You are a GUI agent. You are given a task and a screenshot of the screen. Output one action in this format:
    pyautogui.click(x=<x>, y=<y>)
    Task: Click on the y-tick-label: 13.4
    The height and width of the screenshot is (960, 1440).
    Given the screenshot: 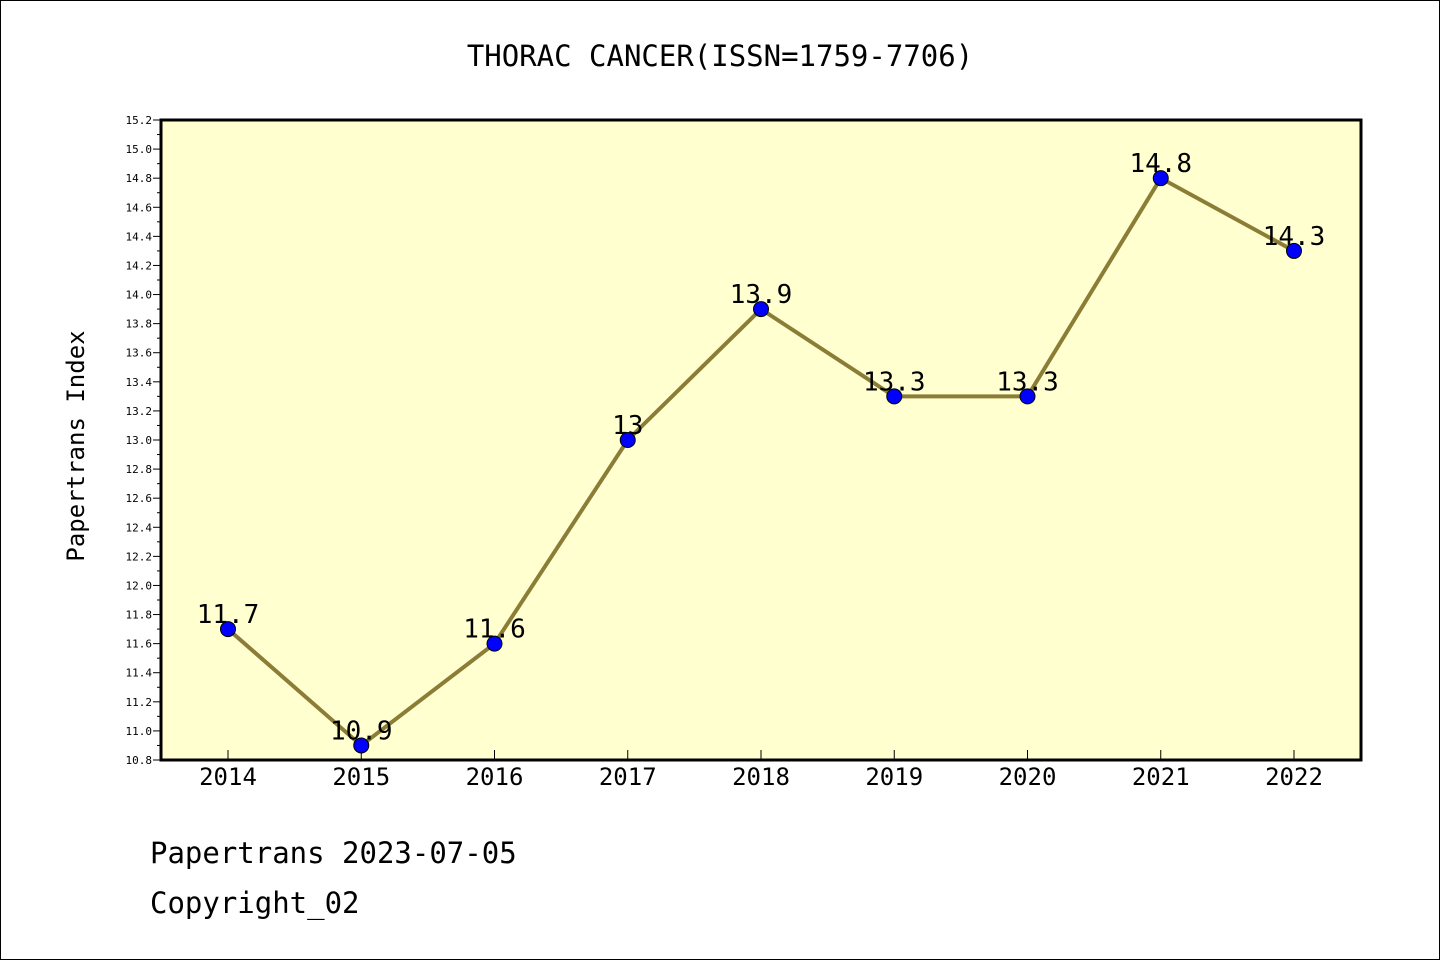 What is the action you would take?
    pyautogui.click(x=139, y=382)
    